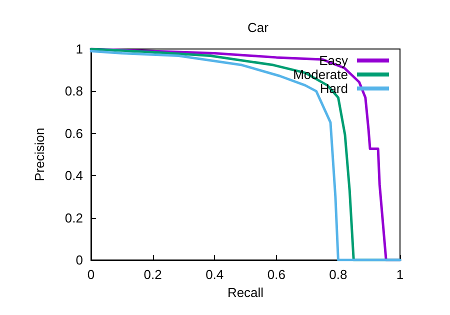 This screenshot has width=450, height=315. Describe the element at coordinates (245, 292) in the screenshot. I see `x-axis-title: Recall` at that location.